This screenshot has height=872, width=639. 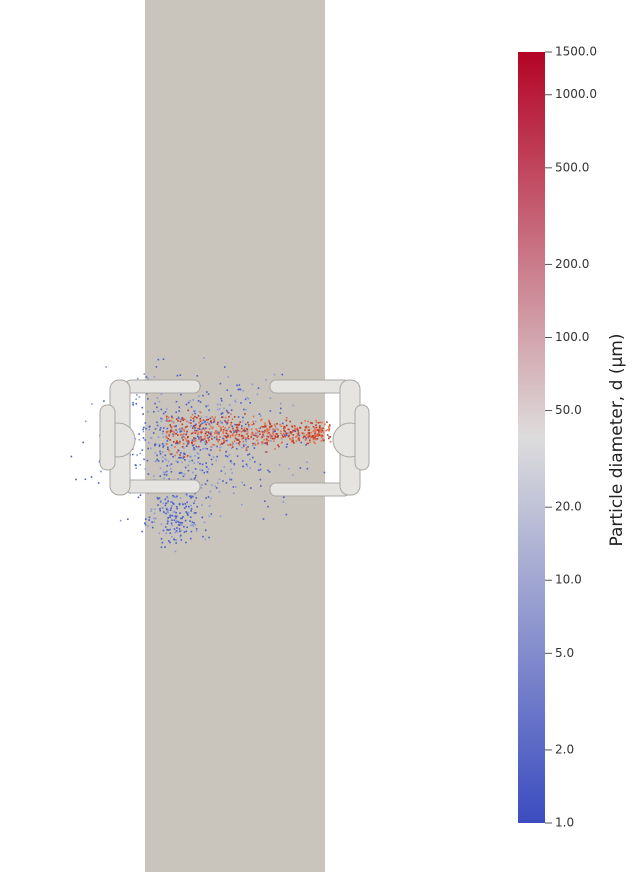 What do you see at coordinates (564, 823) in the screenshot?
I see `tick-label: 1.0` at bounding box center [564, 823].